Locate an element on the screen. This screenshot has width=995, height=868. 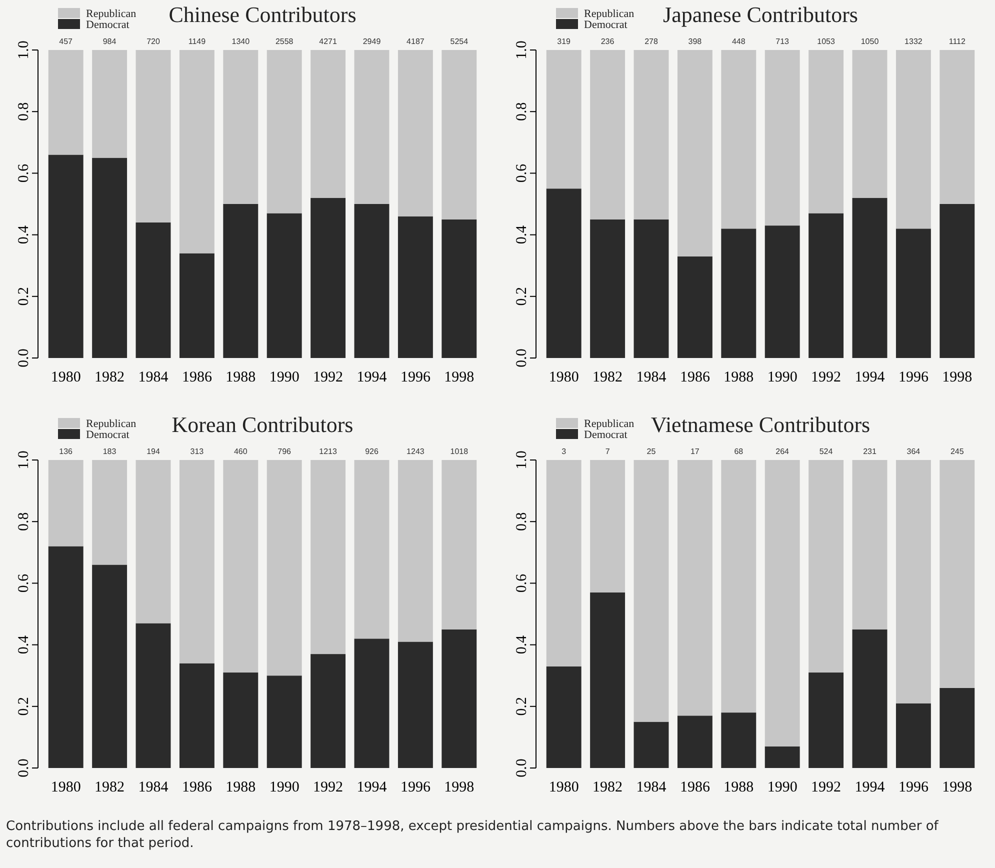
annotation: 448 is located at coordinates (739, 41).